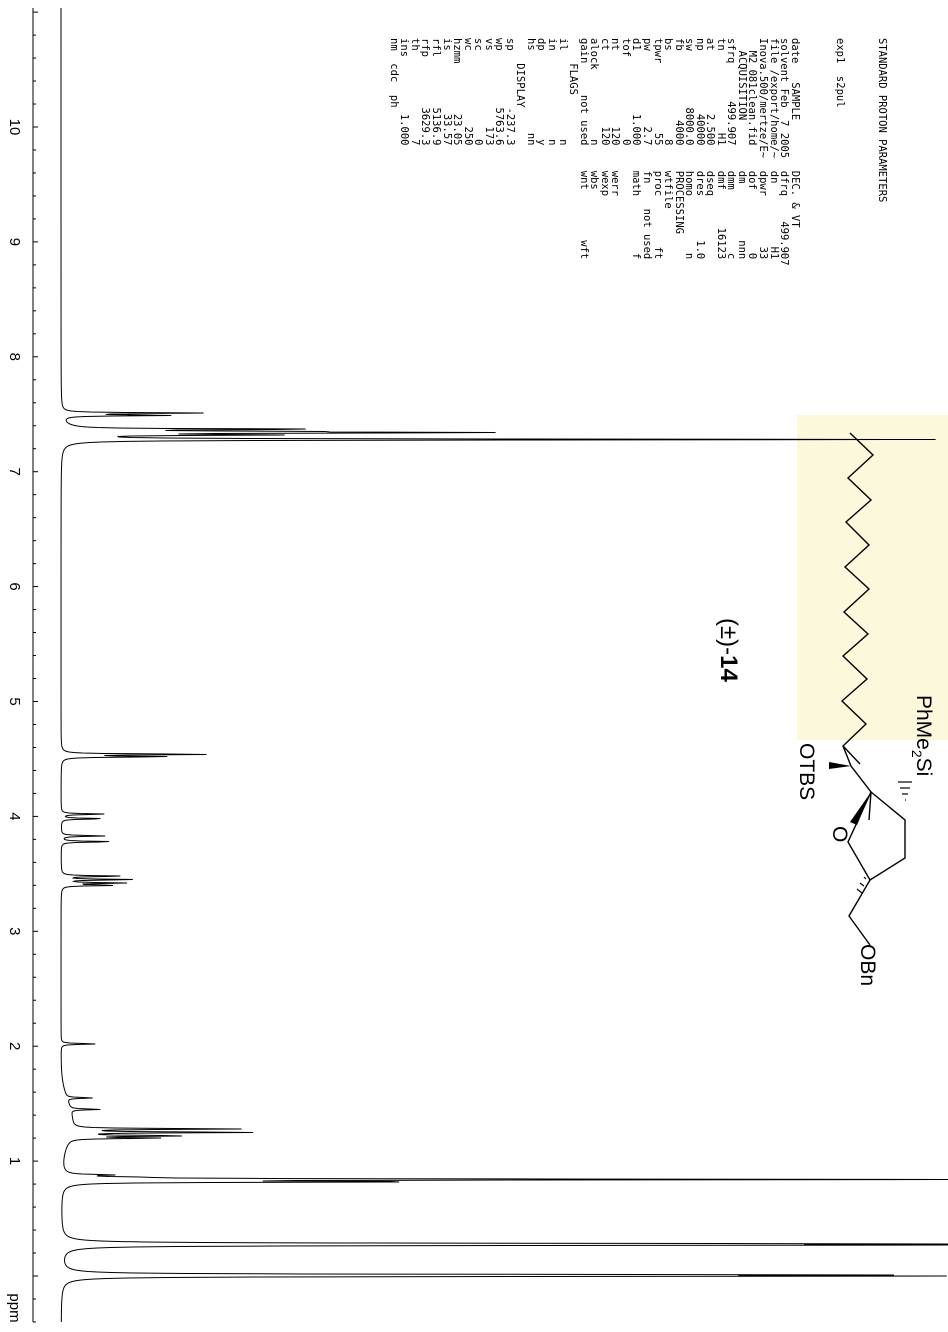 Image resolution: width=948 pixels, height=1332 pixels. Describe the element at coordinates (467, 92) in the screenshot. I see `parameter-line: wc 250` at that location.